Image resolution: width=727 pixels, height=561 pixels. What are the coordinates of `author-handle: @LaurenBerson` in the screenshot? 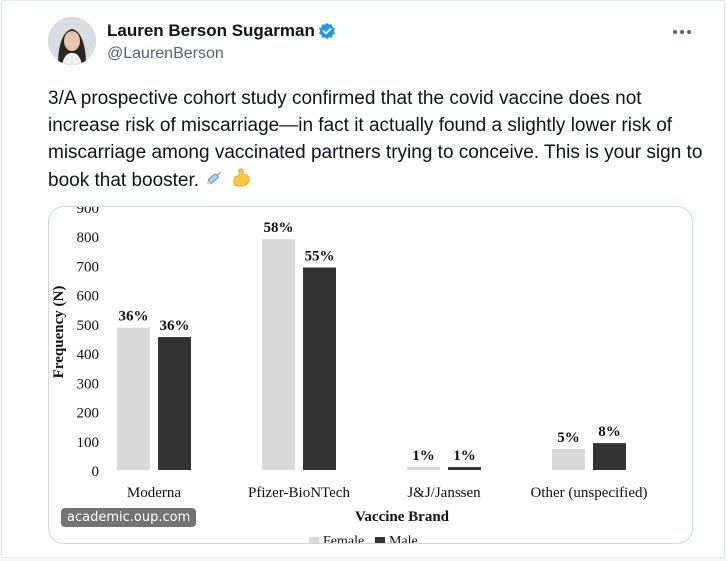 It's located at (165, 53).